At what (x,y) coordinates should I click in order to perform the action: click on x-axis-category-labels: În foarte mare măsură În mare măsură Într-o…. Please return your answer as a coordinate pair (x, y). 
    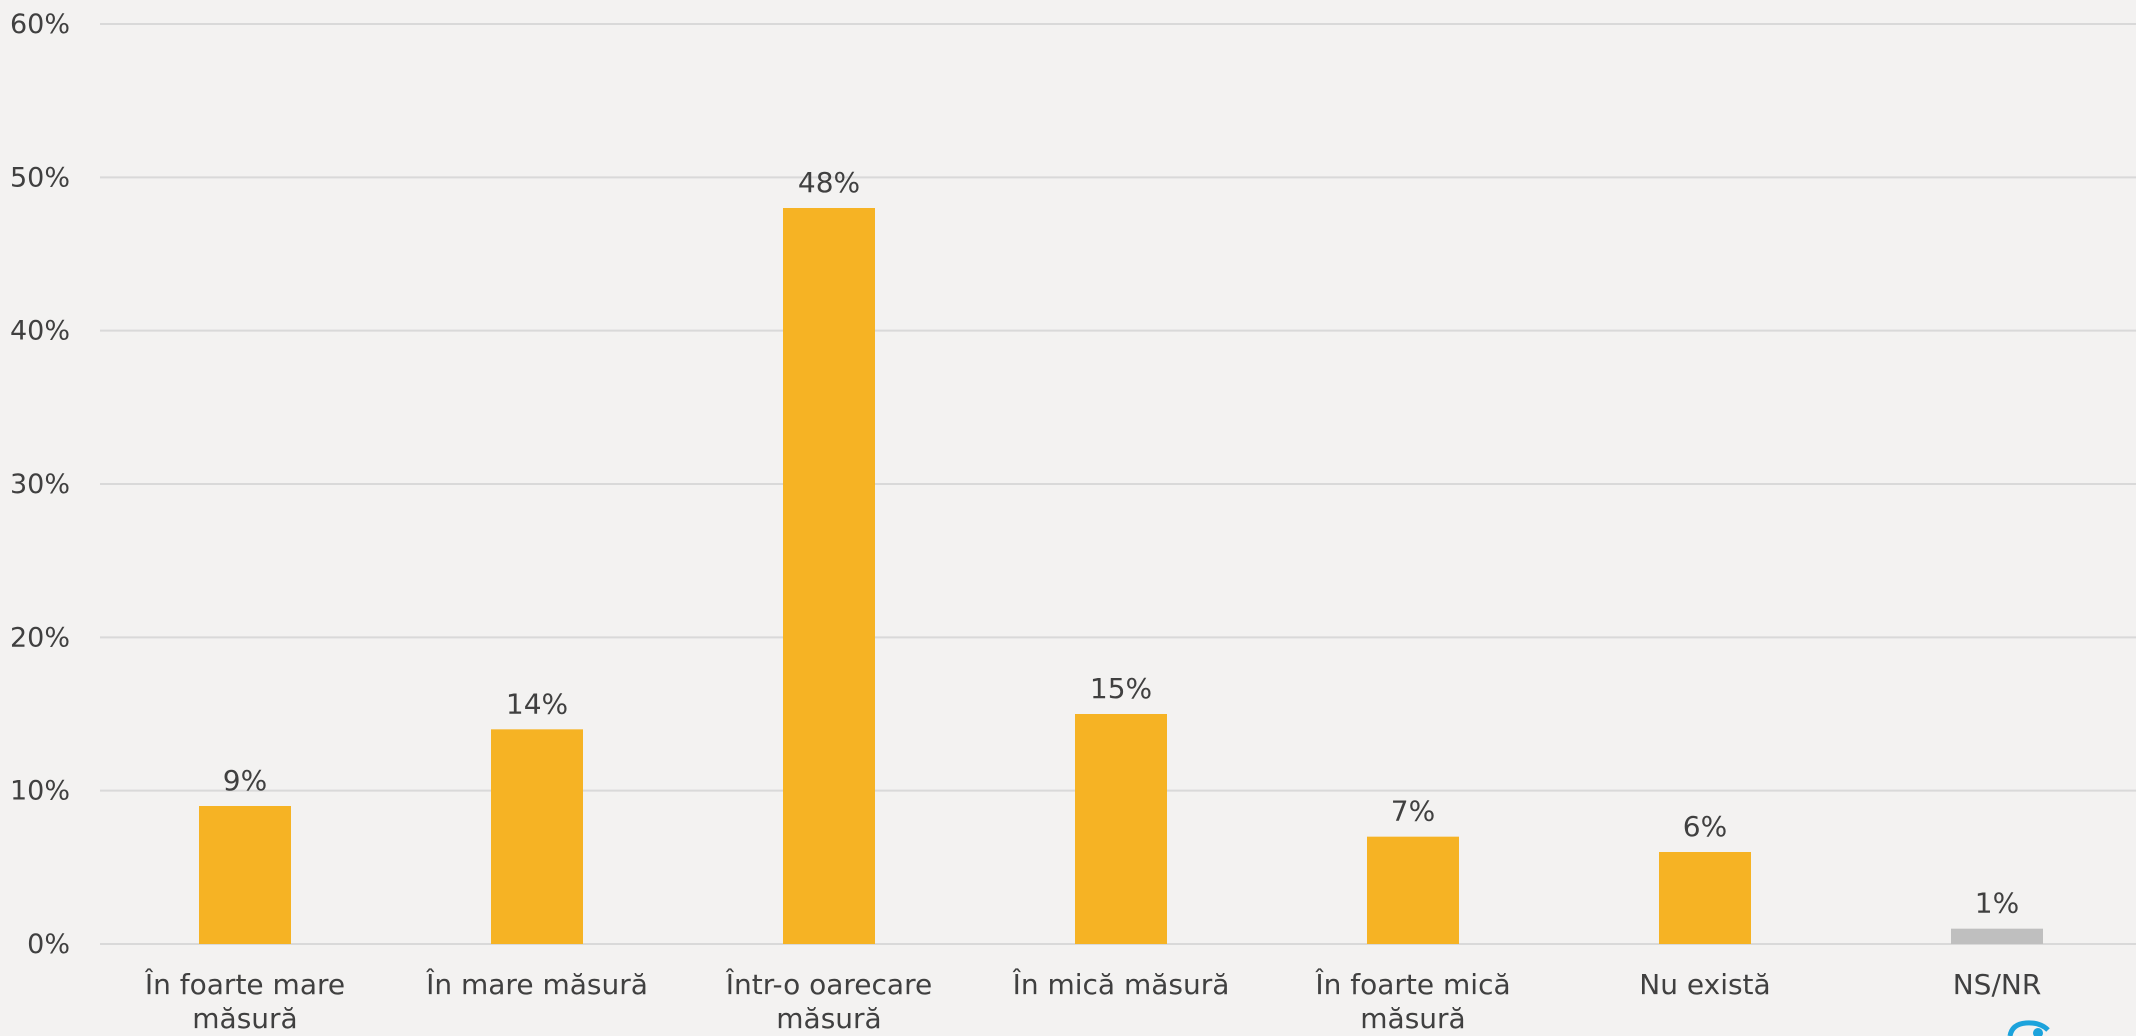
    Looking at the image, I should click on (1092, 1001).